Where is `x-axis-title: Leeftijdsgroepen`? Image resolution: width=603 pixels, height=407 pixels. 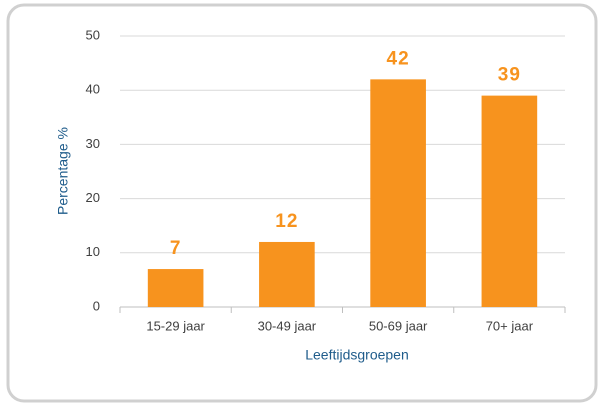
x-axis-title: Leeftijdsgroepen is located at coordinates (357, 355).